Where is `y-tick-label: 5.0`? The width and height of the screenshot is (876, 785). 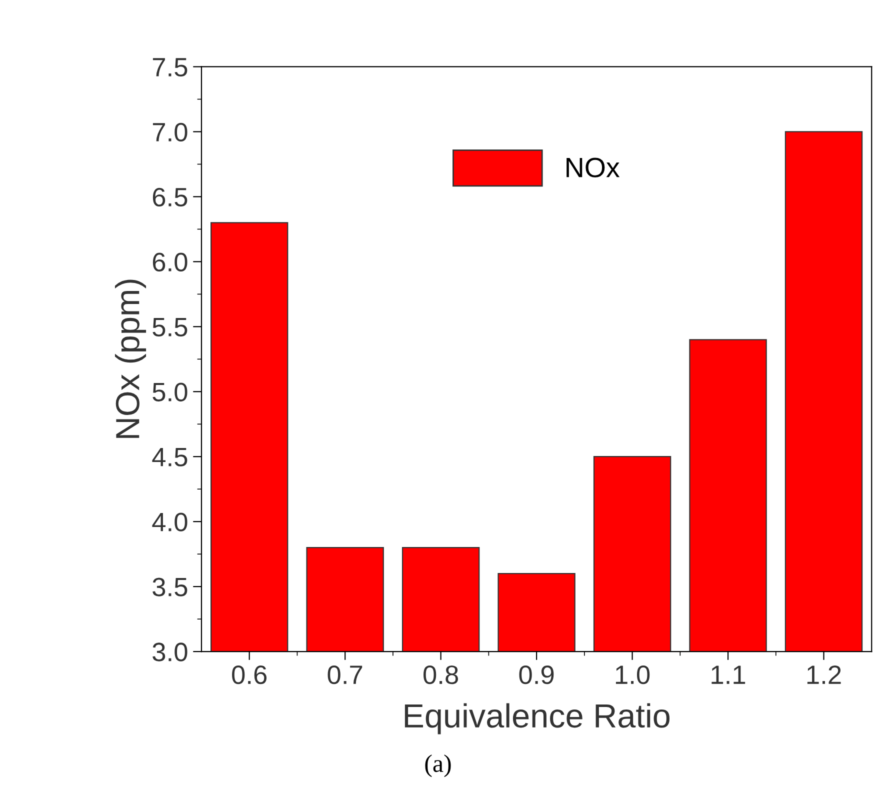 y-tick-label: 5.0 is located at coordinates (170, 392).